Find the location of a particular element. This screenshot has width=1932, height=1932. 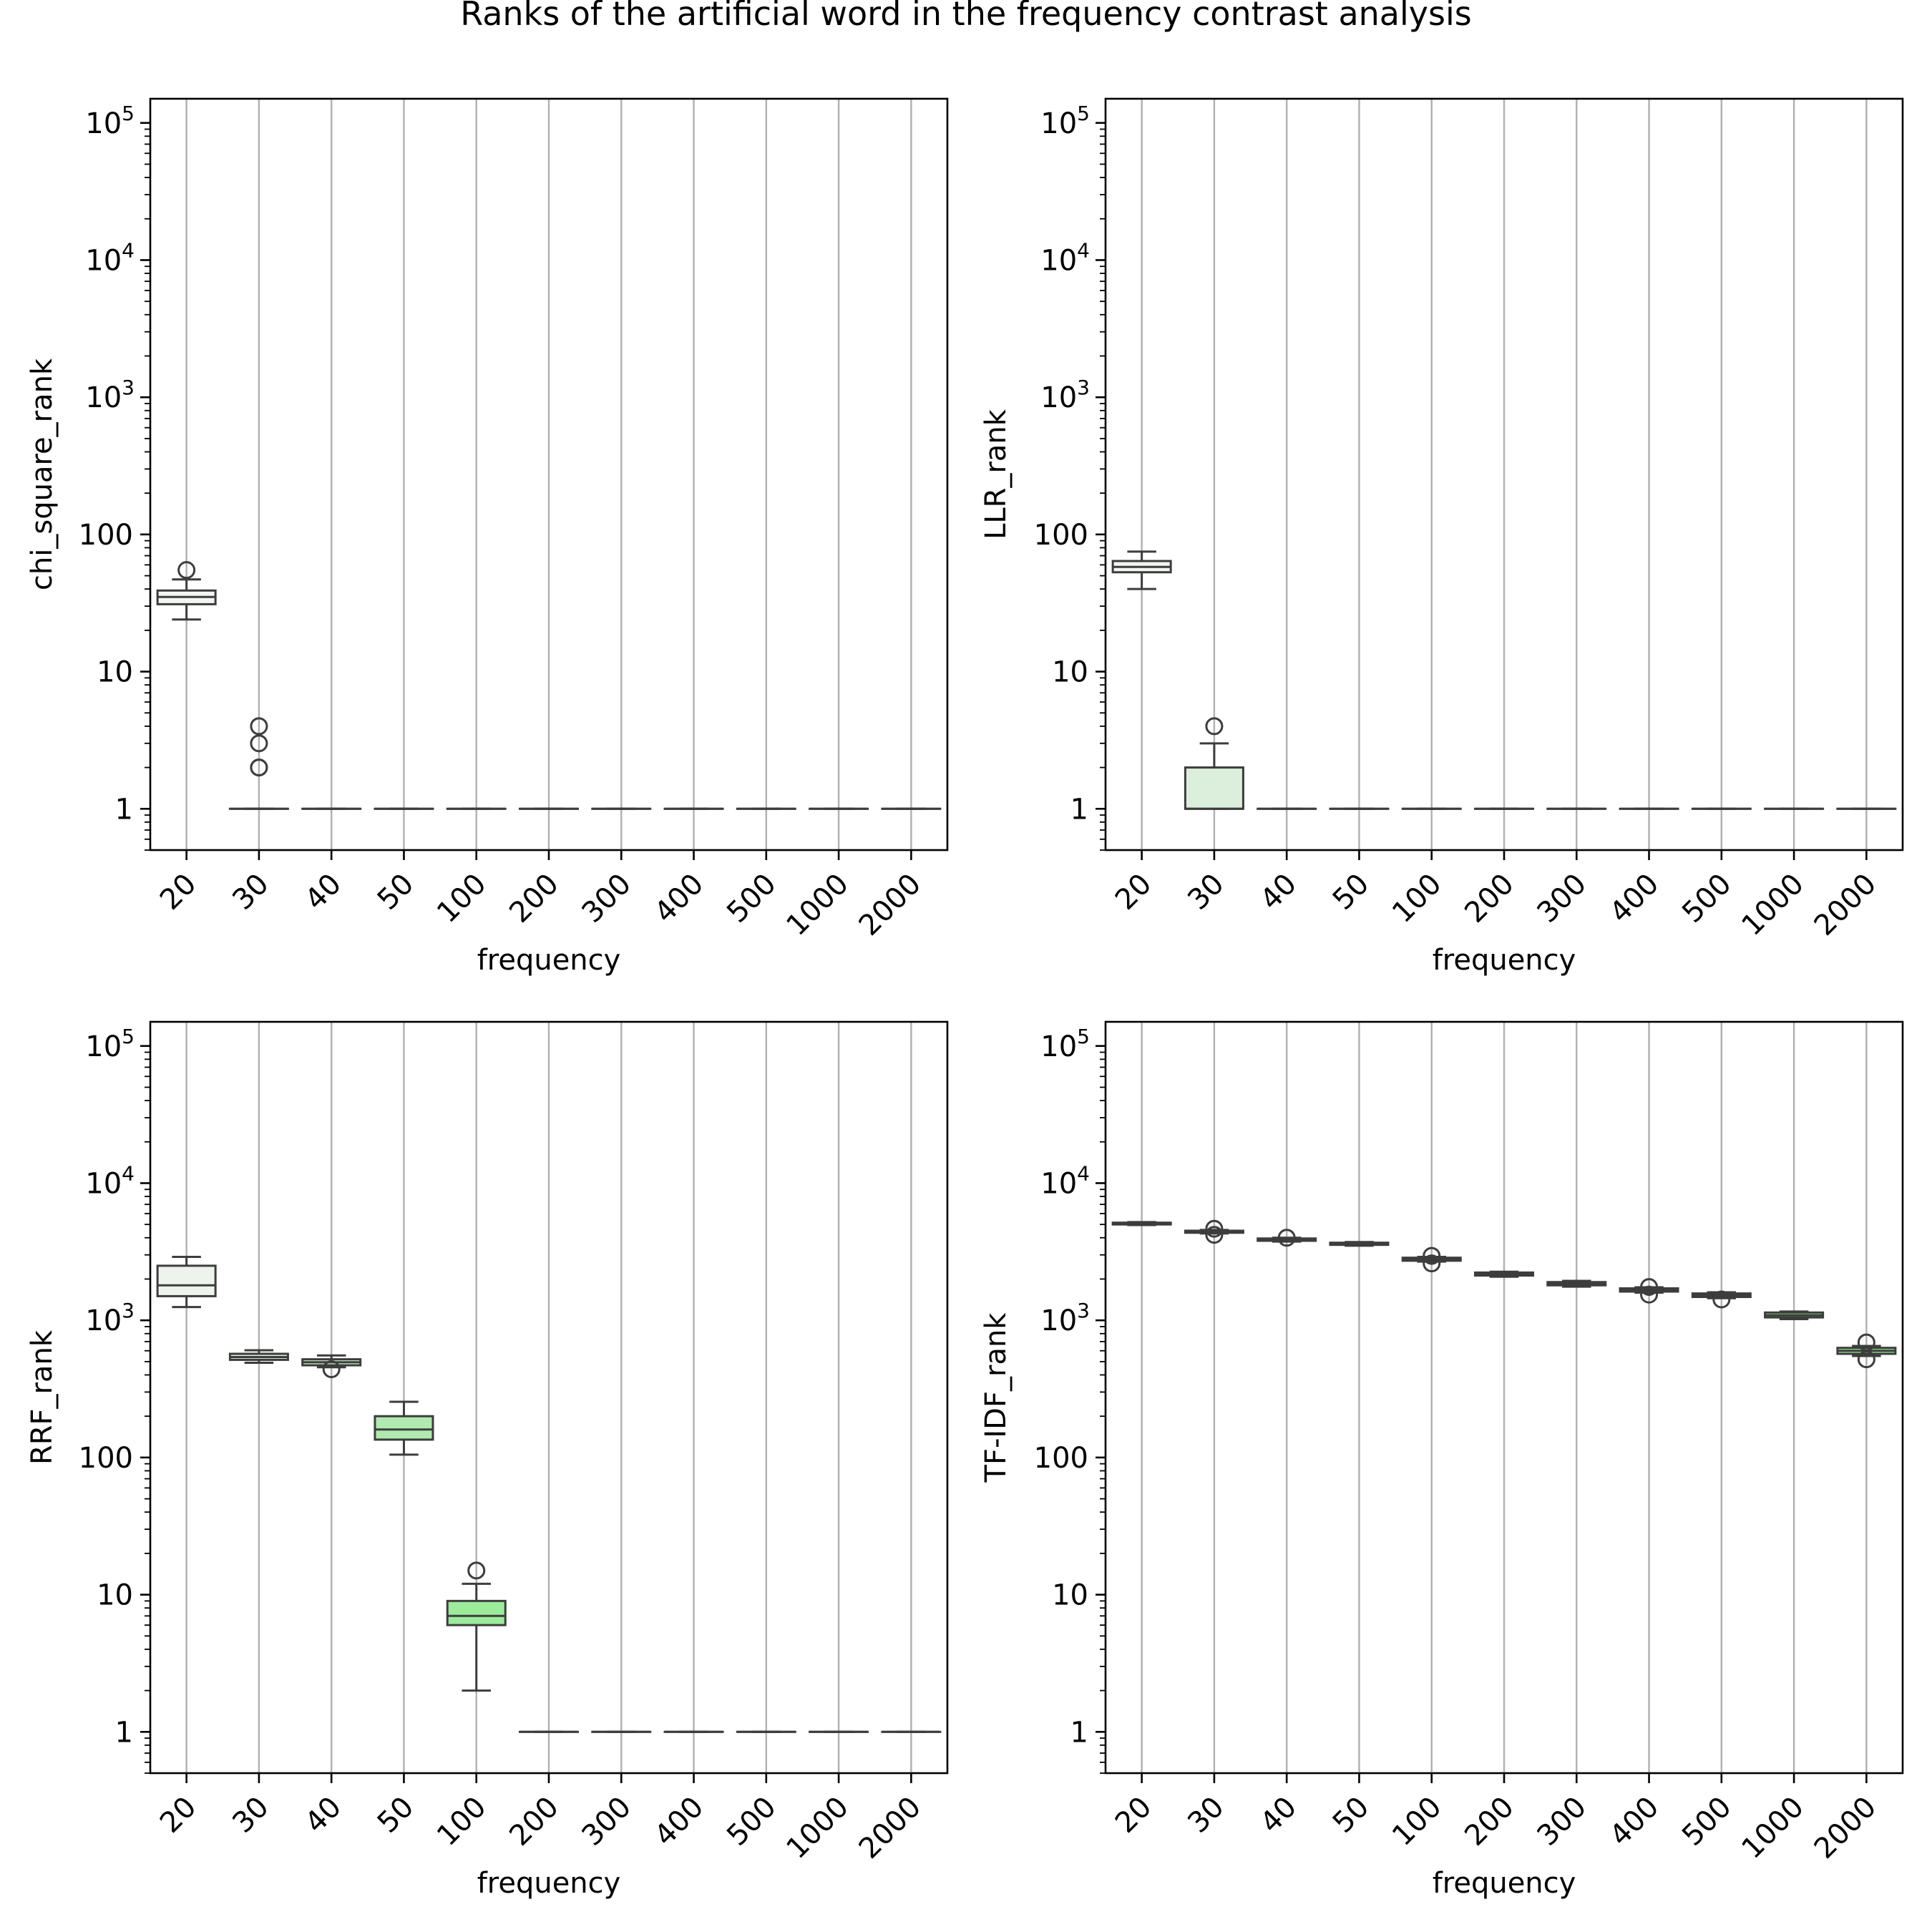

y-axis-label: chi_square_rank is located at coordinates (42, 474).